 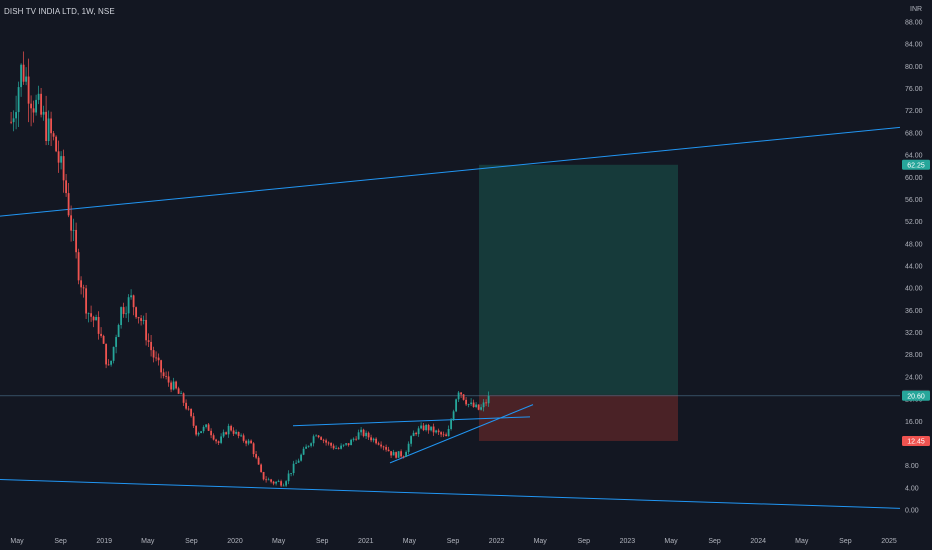 I want to click on time-axis-label: 2019, so click(x=104, y=541).